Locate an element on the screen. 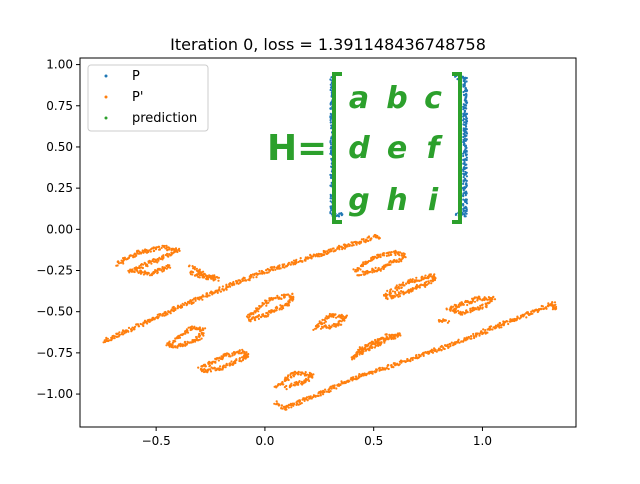 This screenshot has width=640, height=484. matrix-entry: h is located at coordinates (396, 200).